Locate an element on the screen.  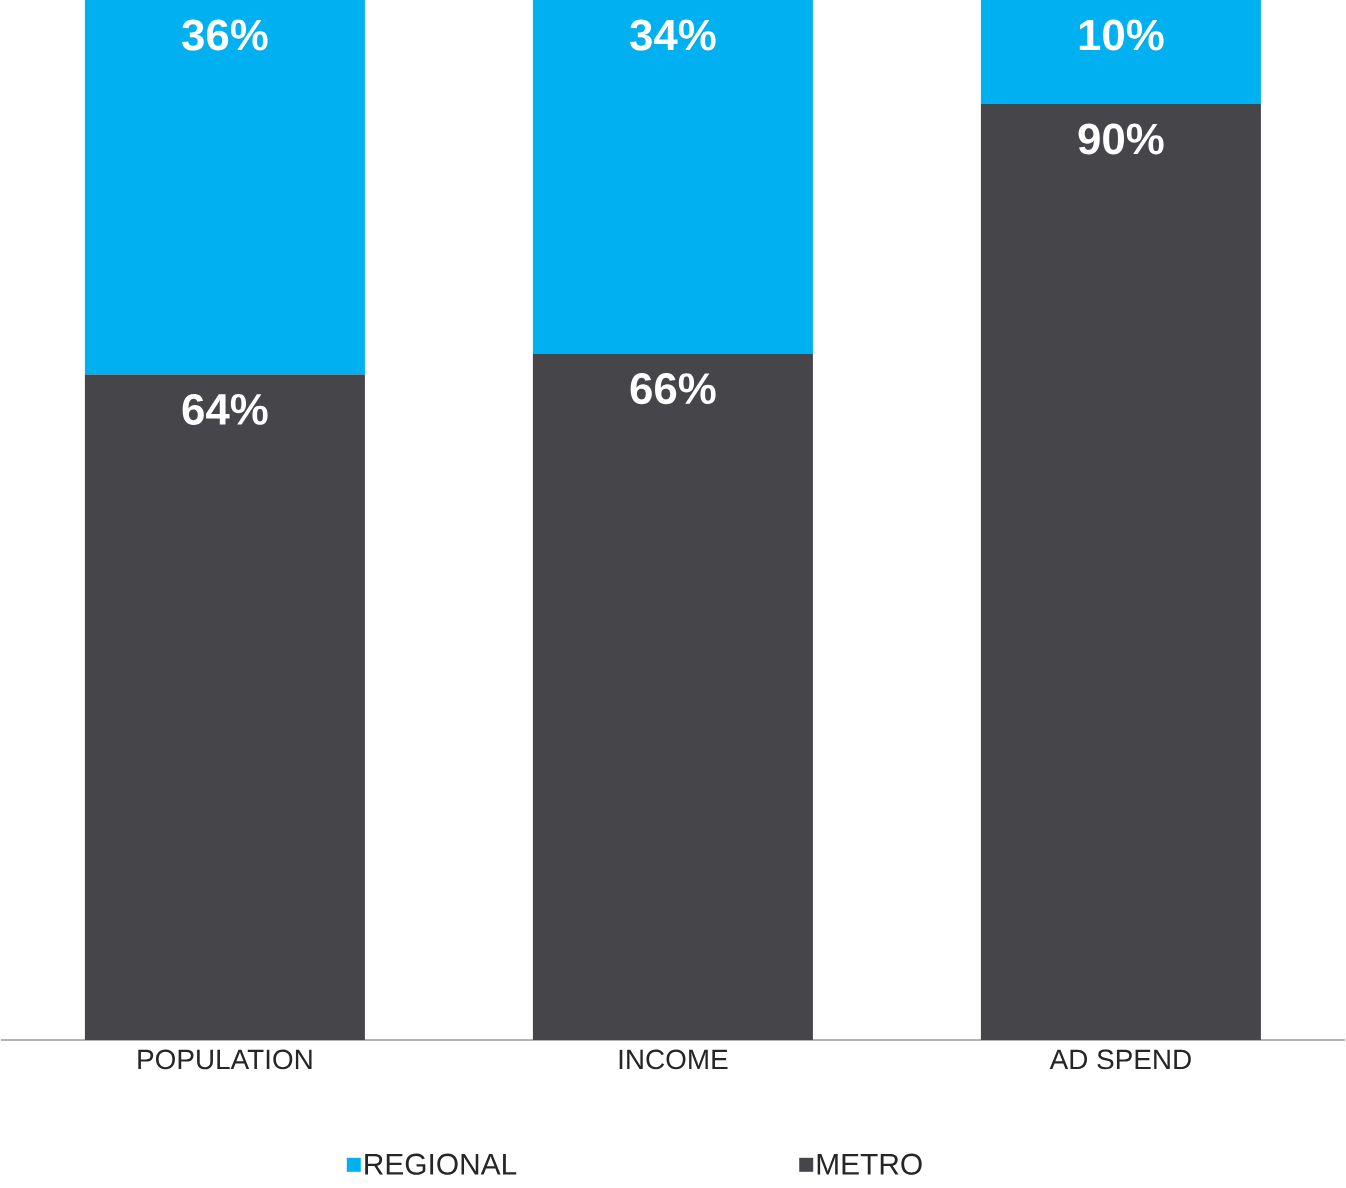
data-label: 34% is located at coordinates (673, 35).